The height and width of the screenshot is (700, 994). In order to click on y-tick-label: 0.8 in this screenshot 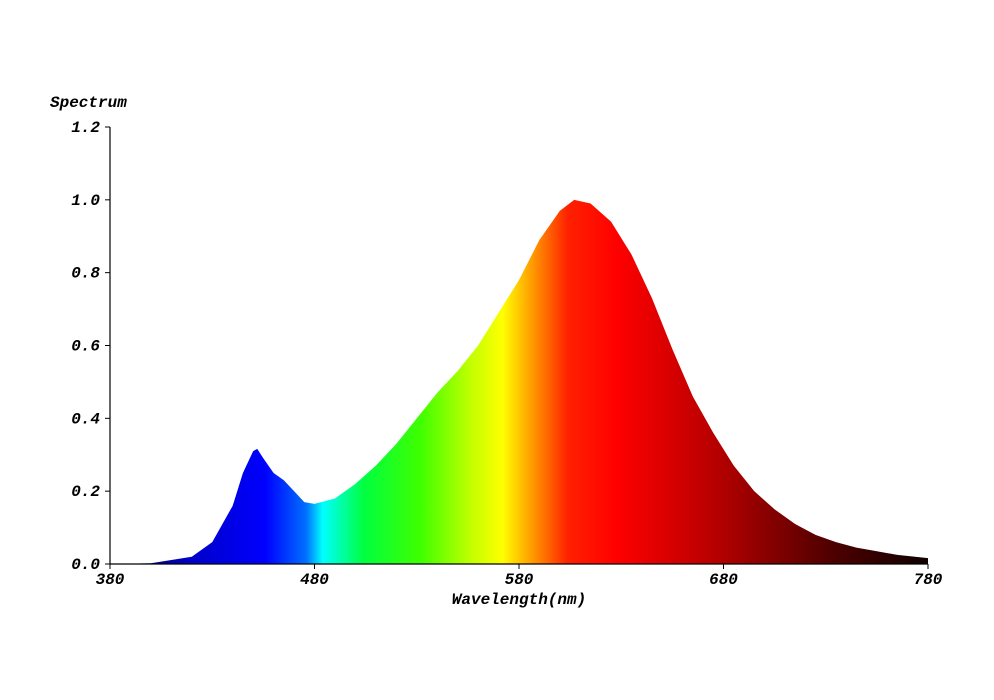, I will do `click(85, 274)`.